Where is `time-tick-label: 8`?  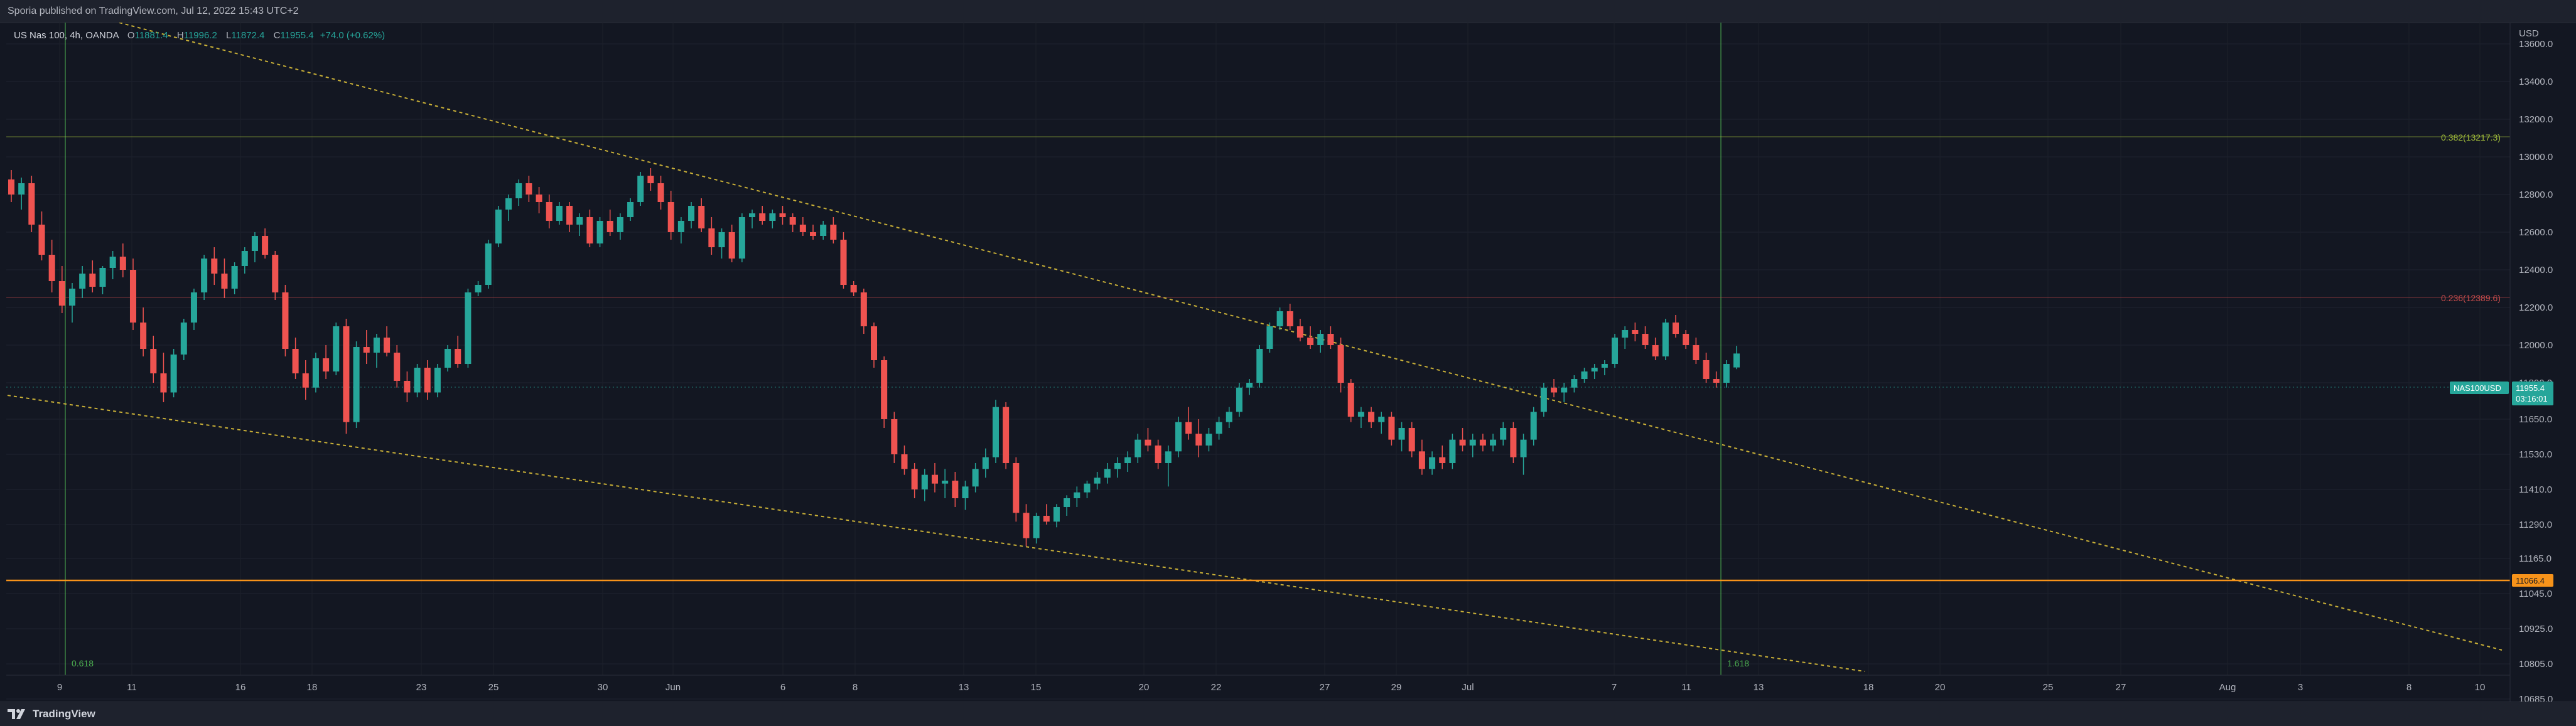 time-tick-label: 8 is located at coordinates (856, 687).